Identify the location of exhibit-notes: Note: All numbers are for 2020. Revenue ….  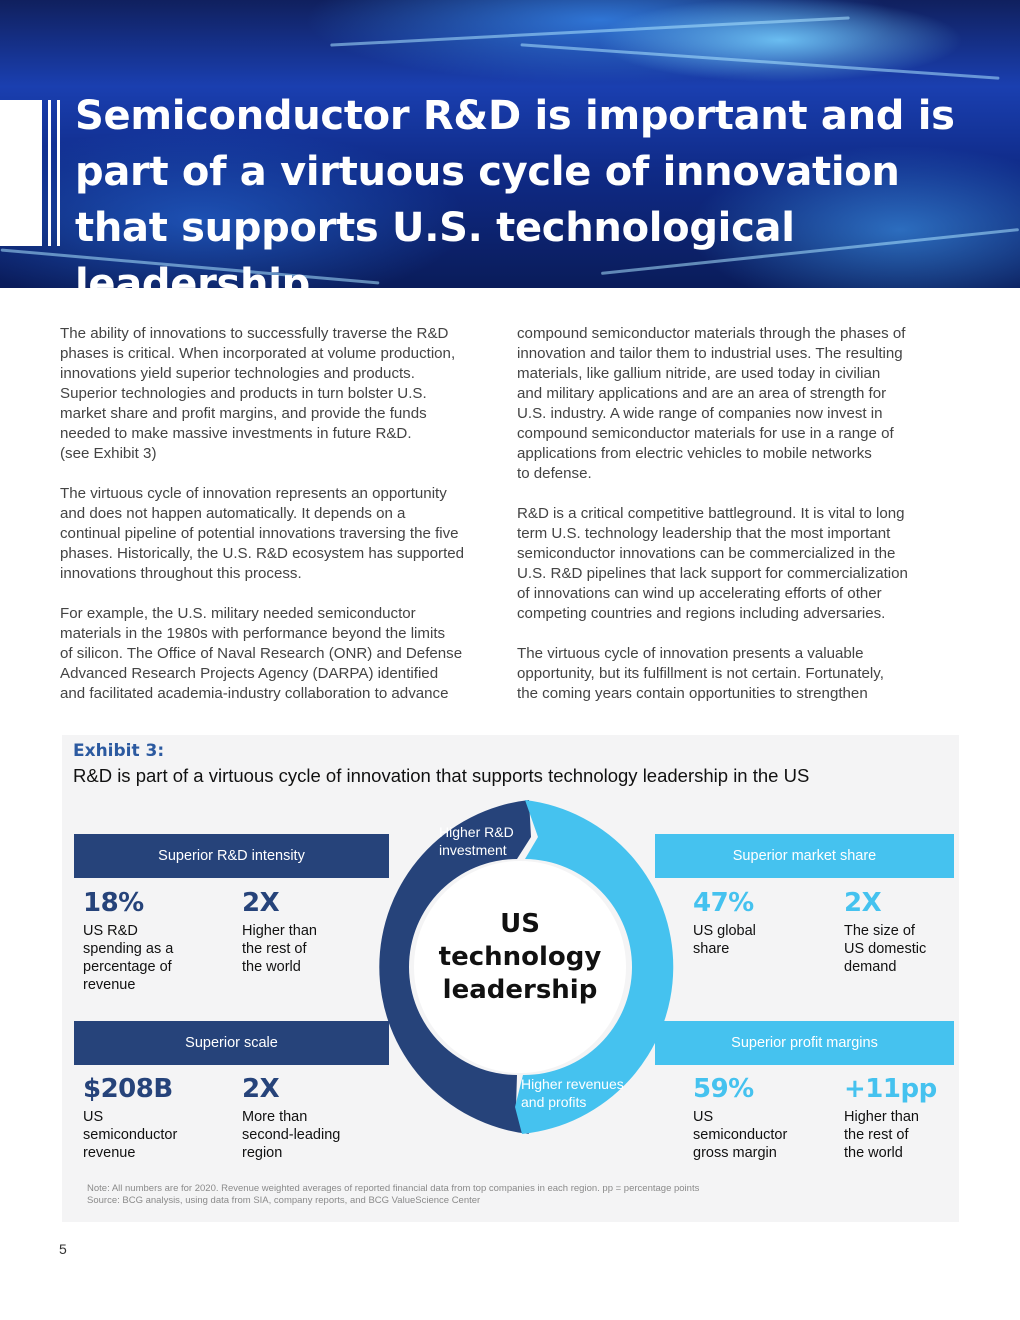
(393, 1195).